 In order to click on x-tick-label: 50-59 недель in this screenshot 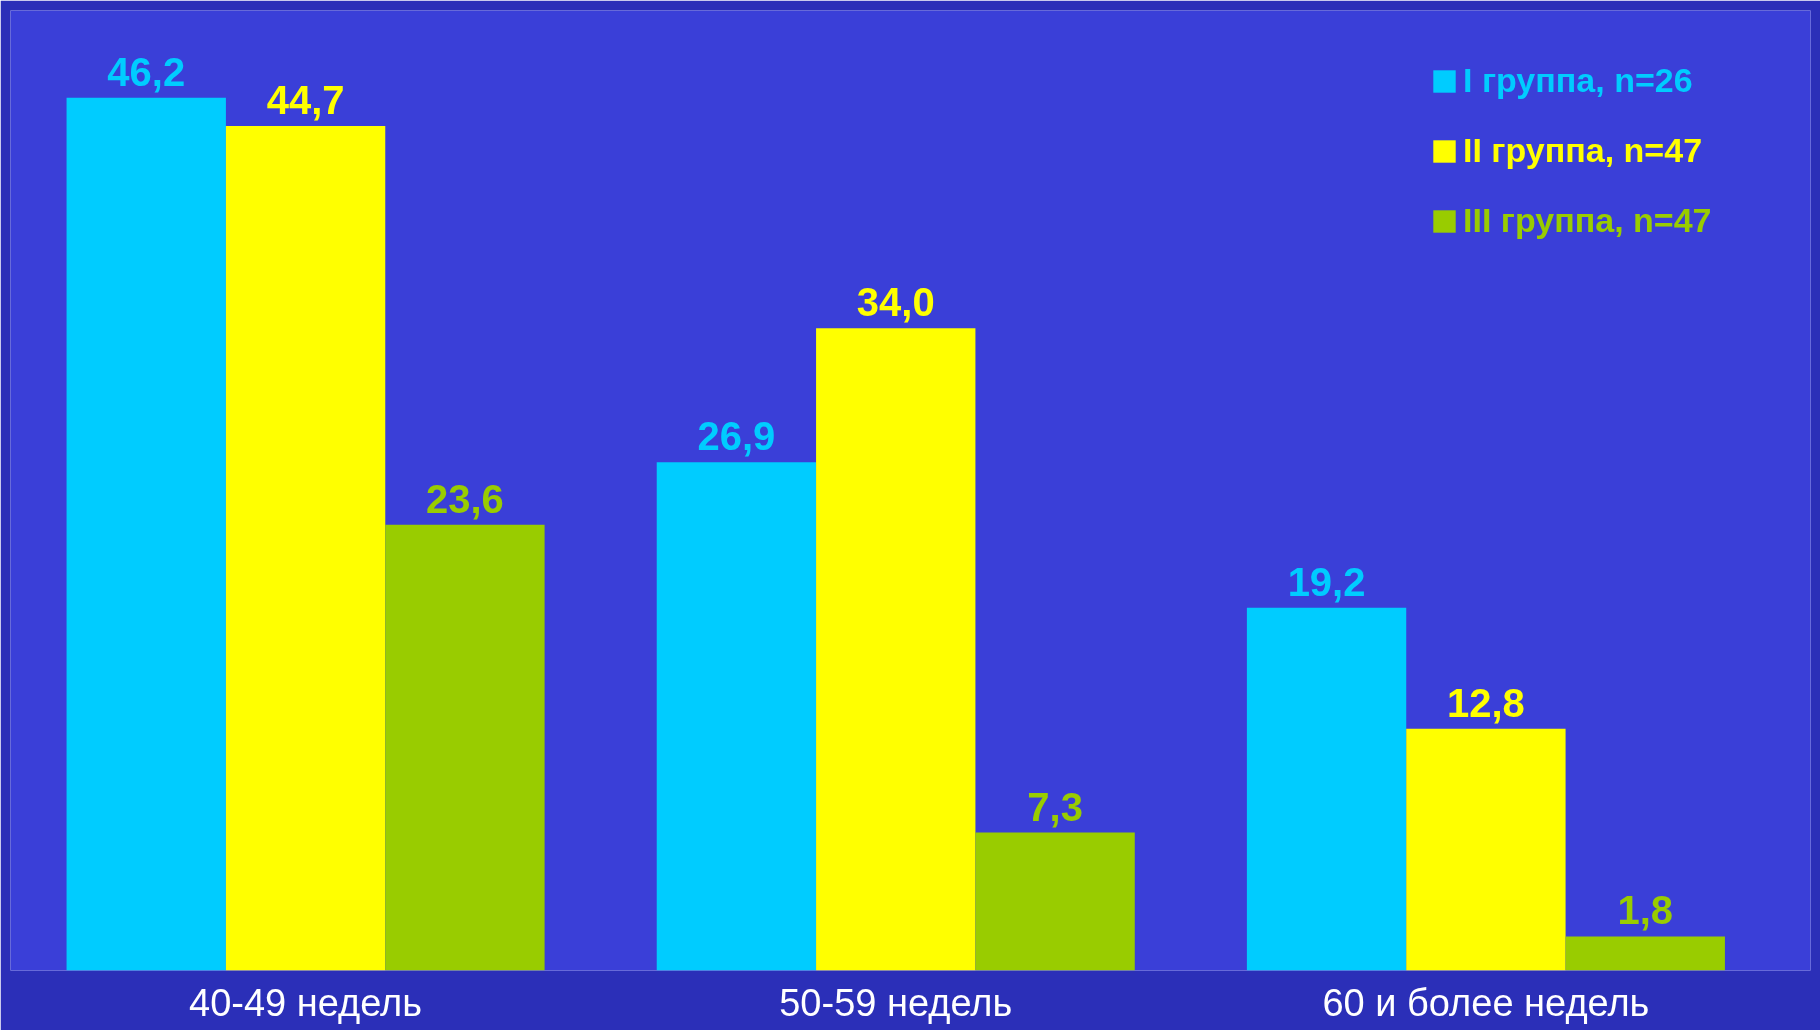, I will do `click(896, 1002)`.